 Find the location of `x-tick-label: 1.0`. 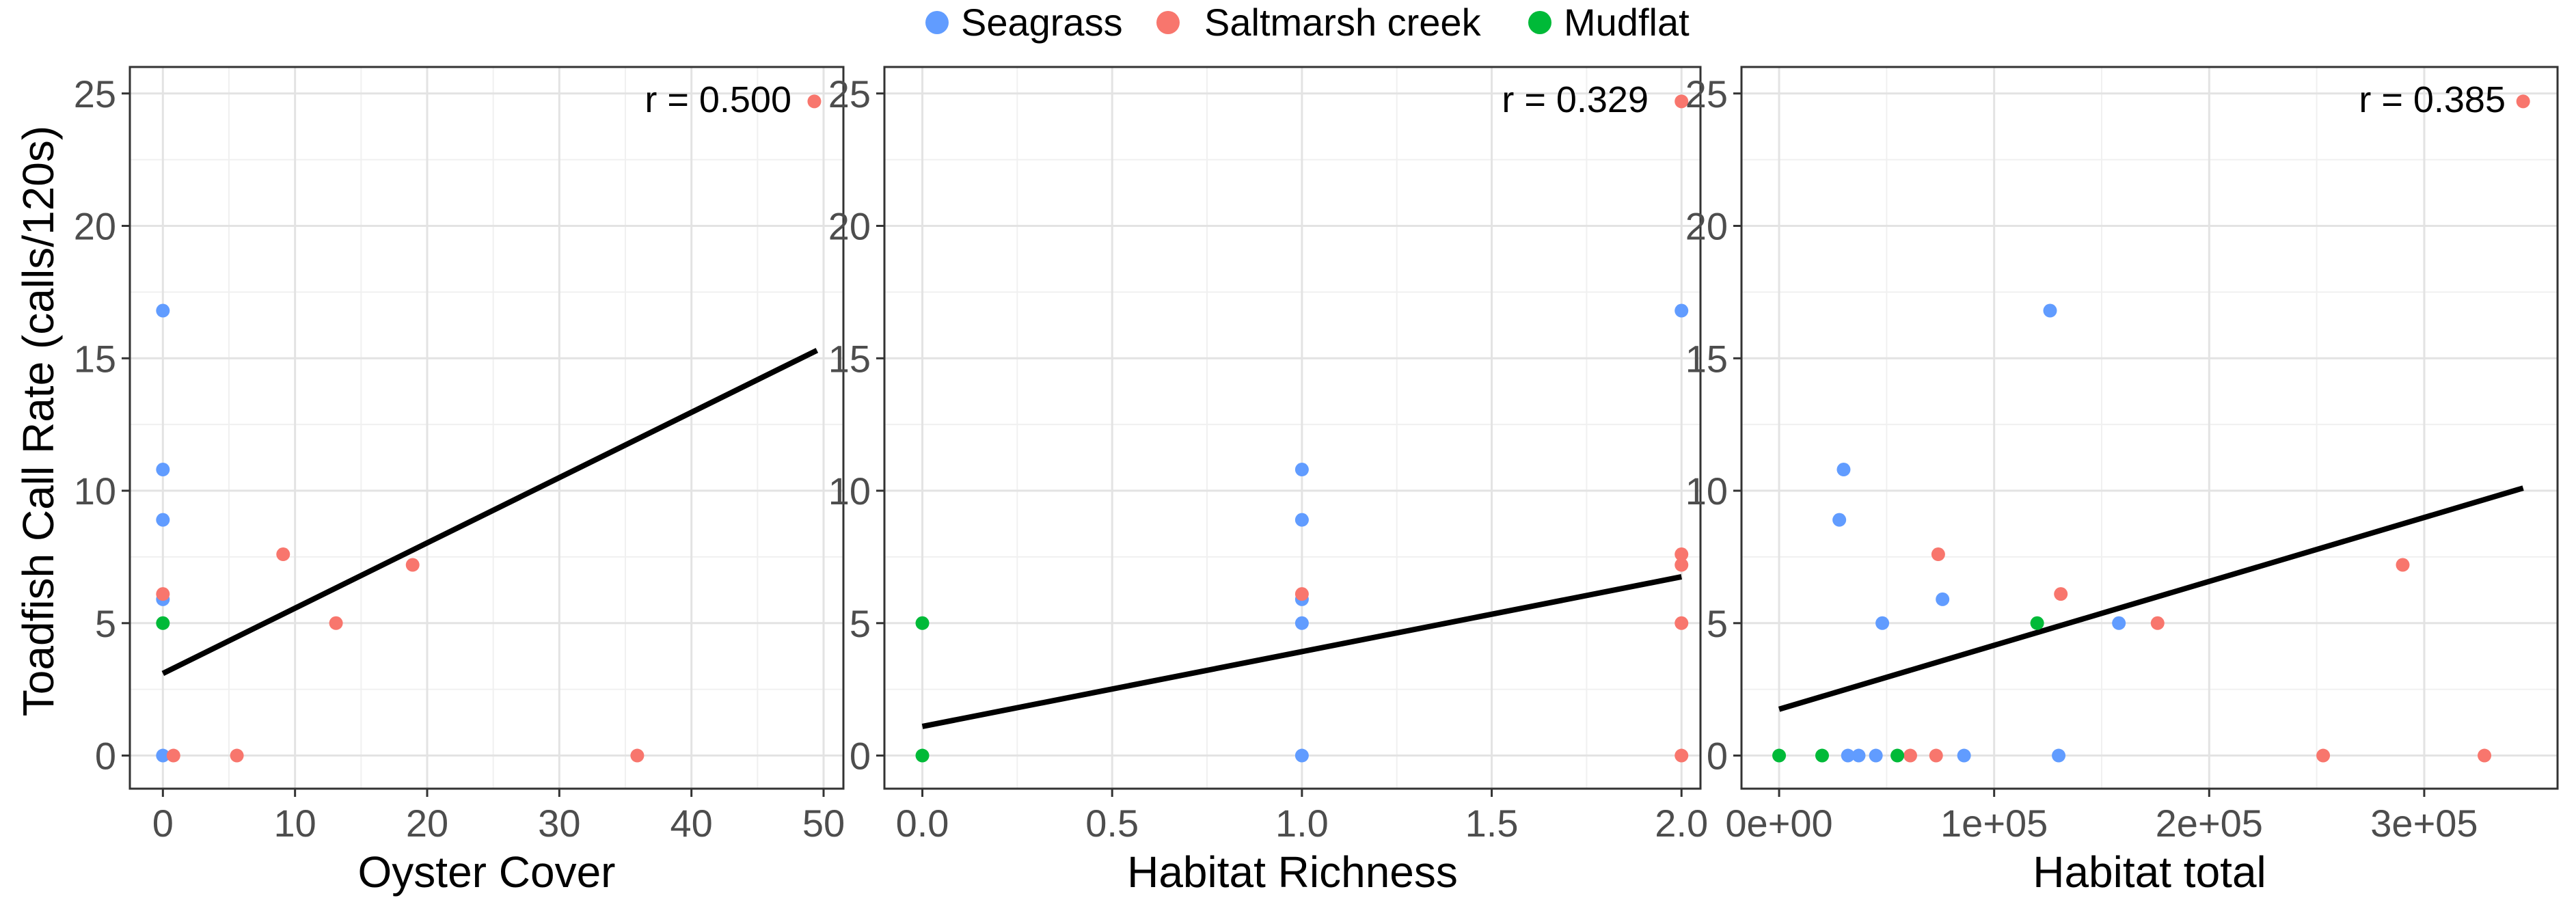

x-tick-label: 1.0 is located at coordinates (1302, 823).